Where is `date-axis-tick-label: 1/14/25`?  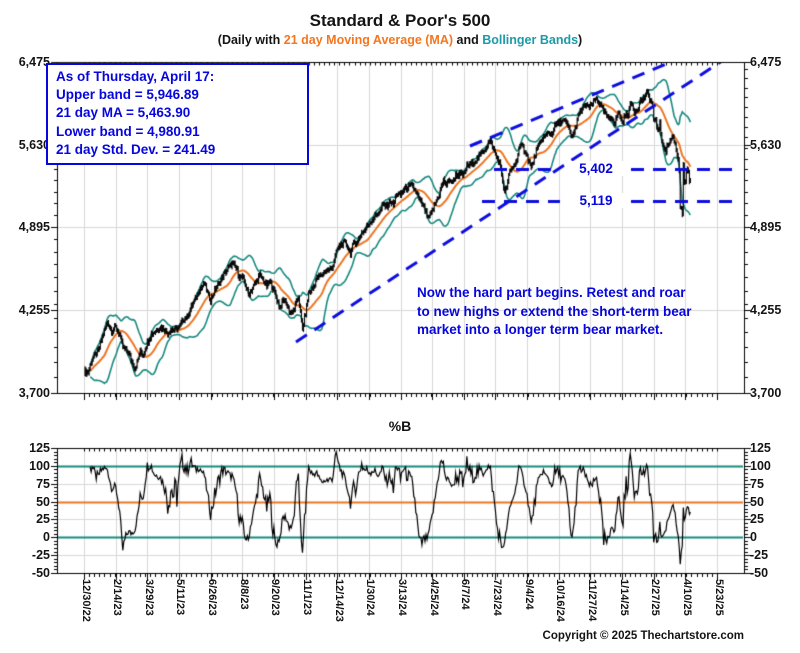
date-axis-tick-label: 1/14/25 is located at coordinates (623, 597).